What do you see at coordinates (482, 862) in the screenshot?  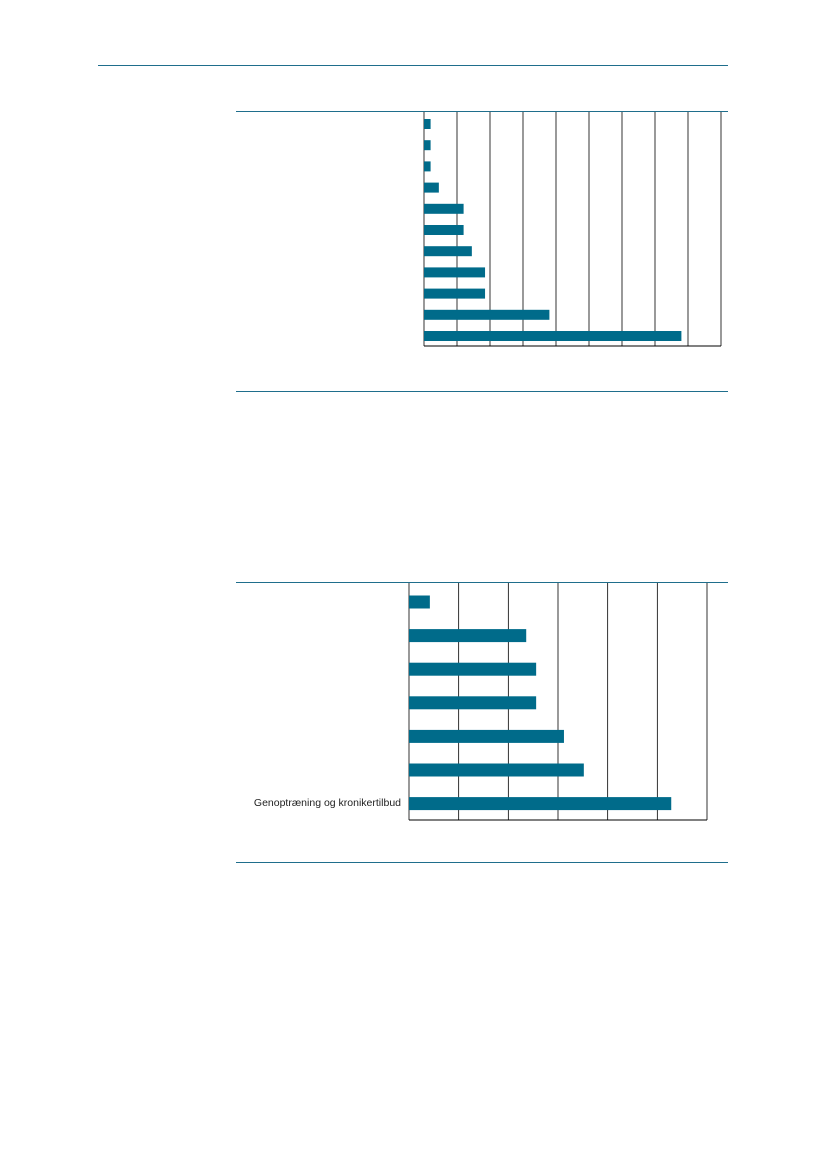 I see `chart2-bottom-rule` at bounding box center [482, 862].